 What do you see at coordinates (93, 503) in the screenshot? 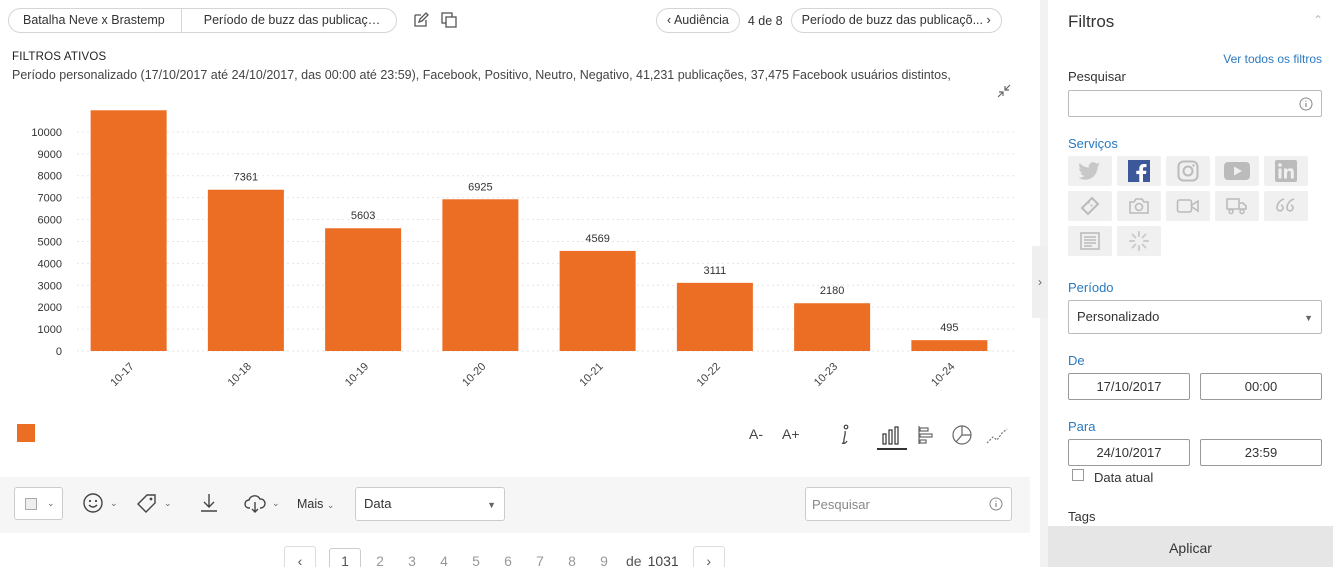
I see `sentiment-icon` at bounding box center [93, 503].